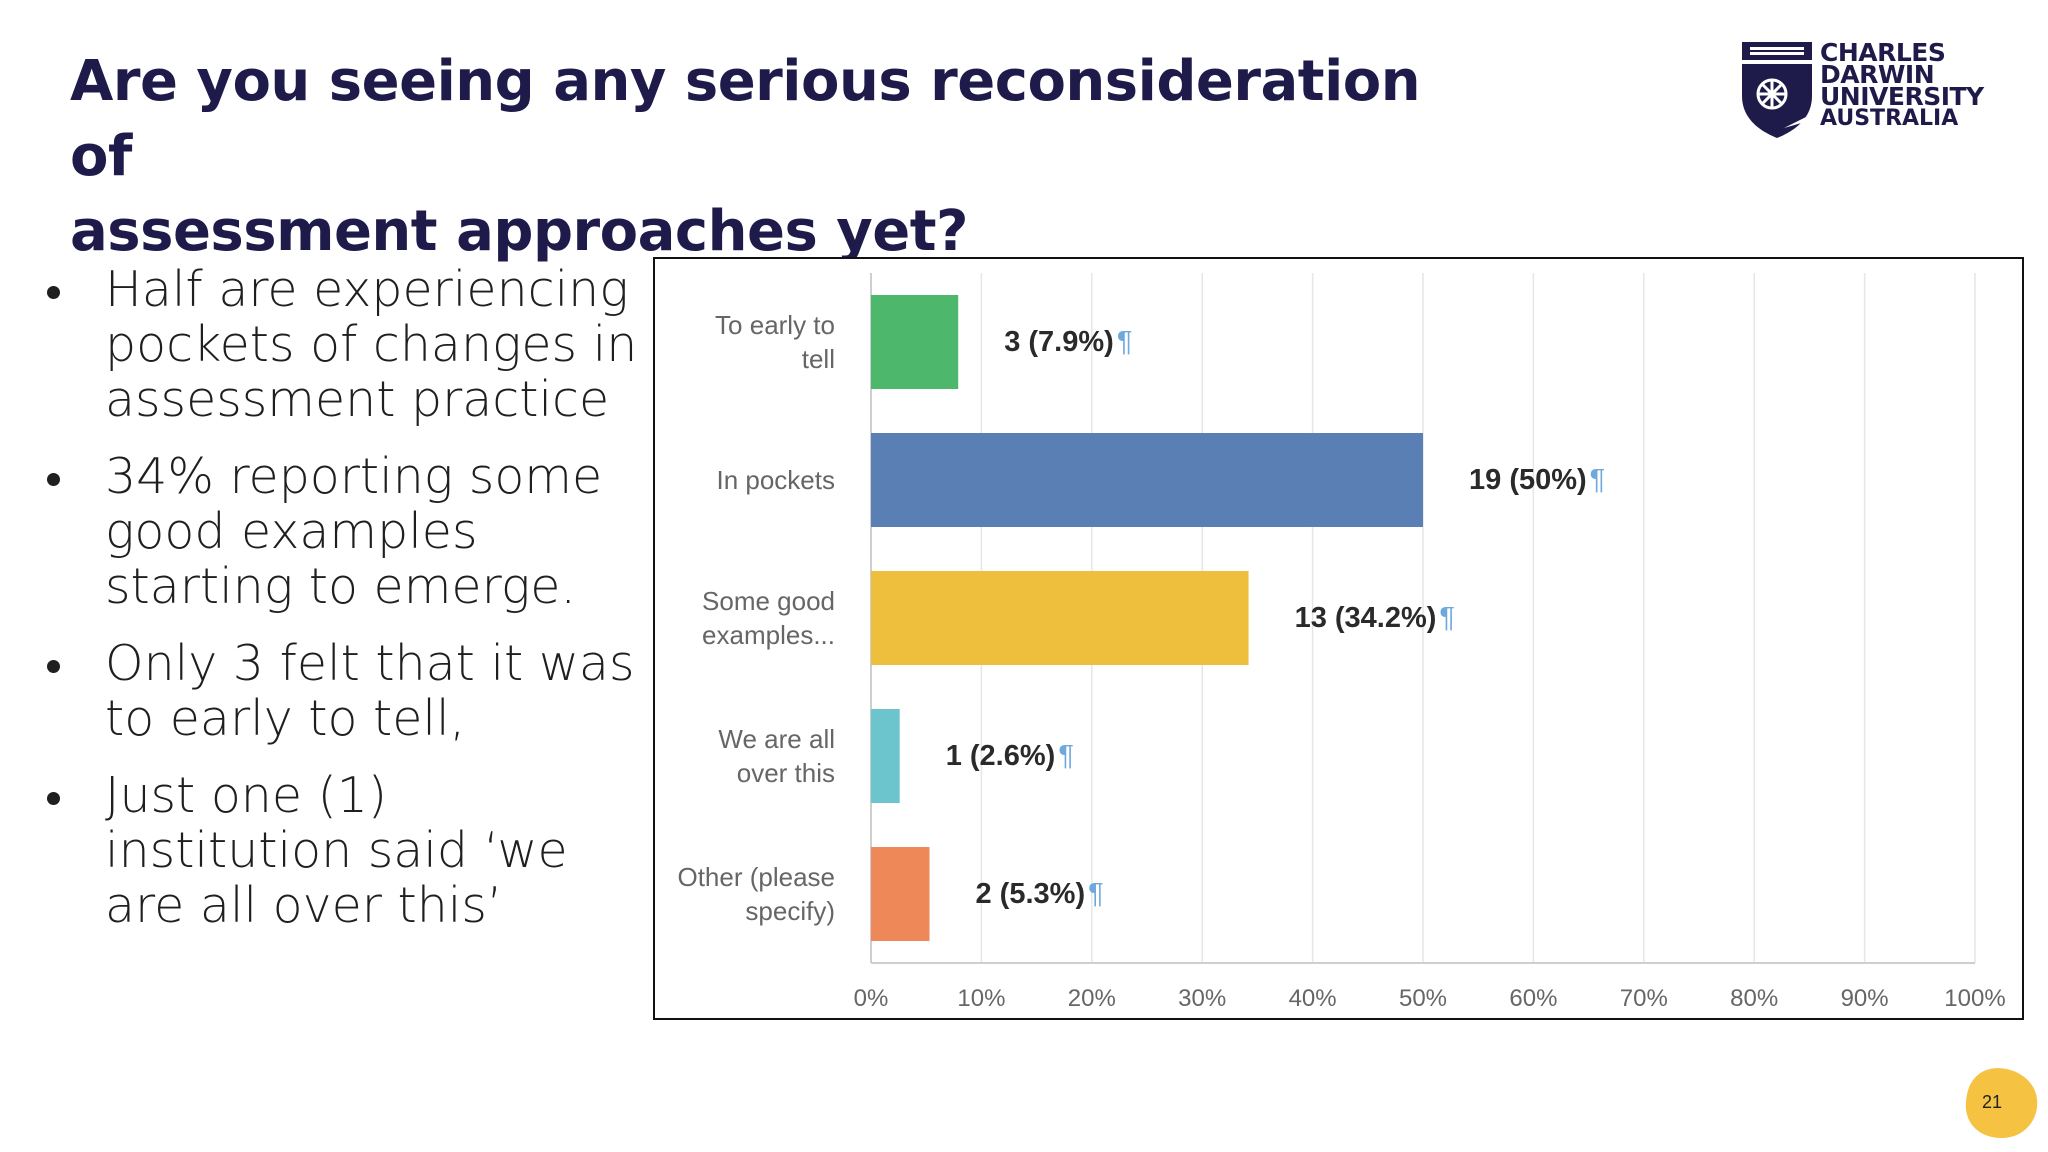 This screenshot has width=2048, height=1152. I want to click on x-tick-label: 90%, so click(1865, 998).